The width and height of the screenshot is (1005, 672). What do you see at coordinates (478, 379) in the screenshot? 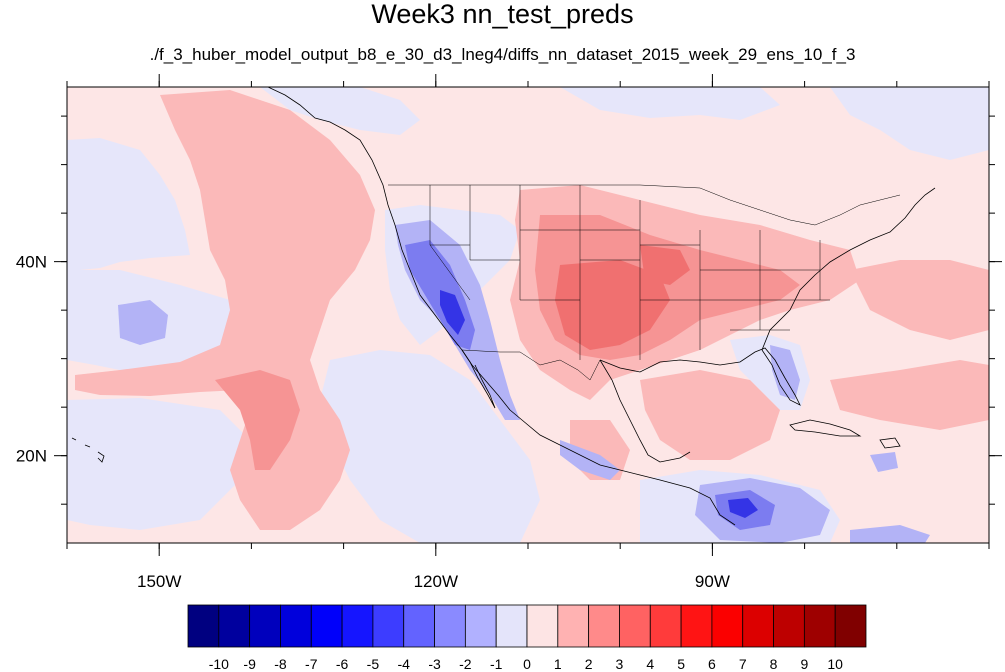
I see `coastline-baja` at bounding box center [478, 379].